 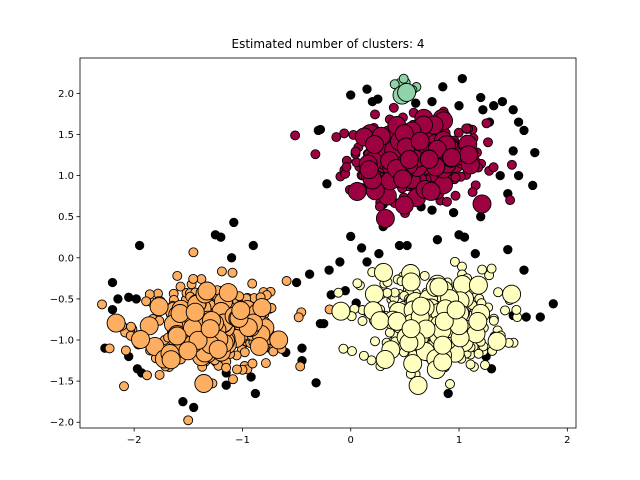 What do you see at coordinates (327, 44) in the screenshot?
I see `chart-title: Estimated number of clusters: 4` at bounding box center [327, 44].